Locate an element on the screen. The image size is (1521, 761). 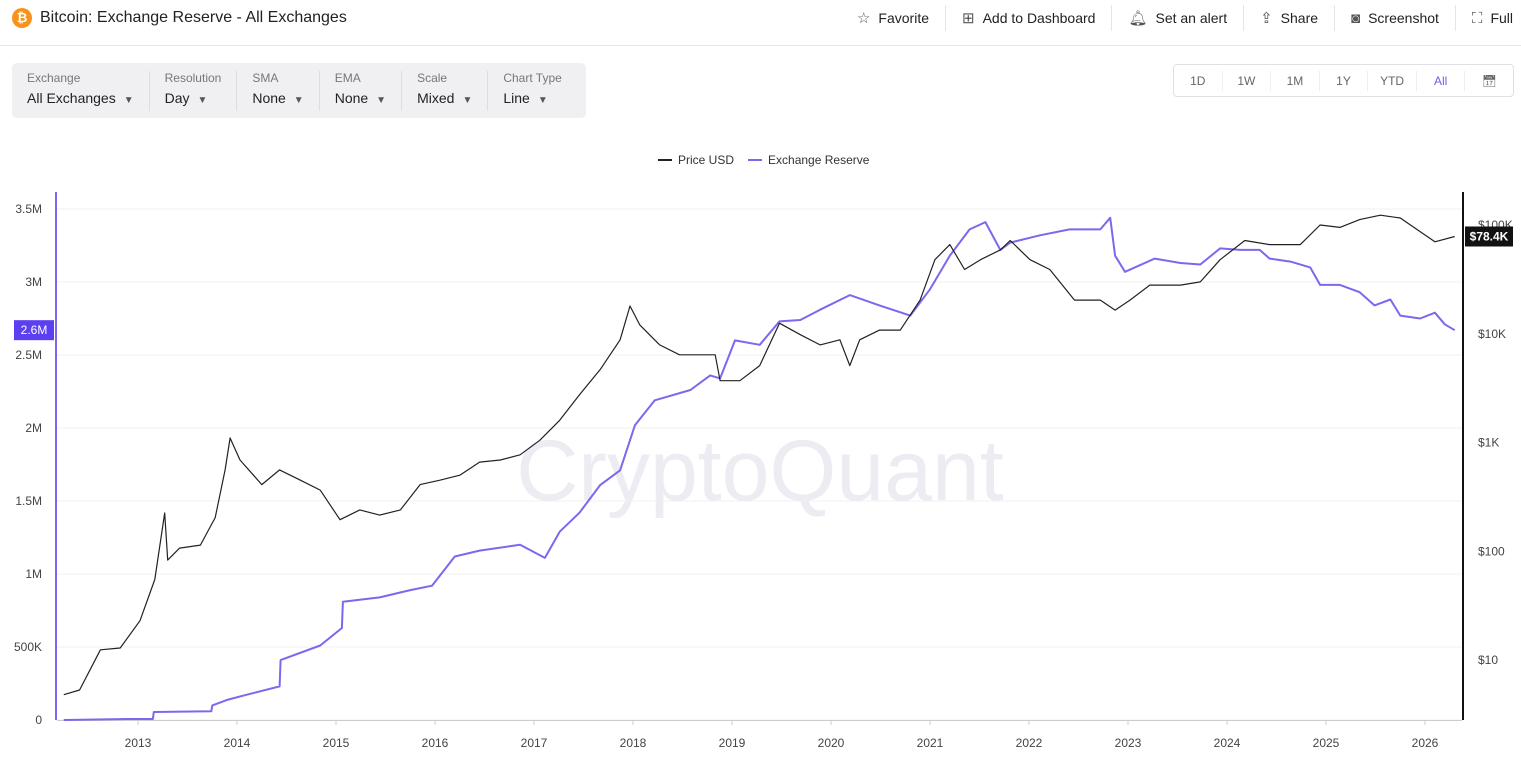
share-label: Share is located at coordinates (1299, 18).